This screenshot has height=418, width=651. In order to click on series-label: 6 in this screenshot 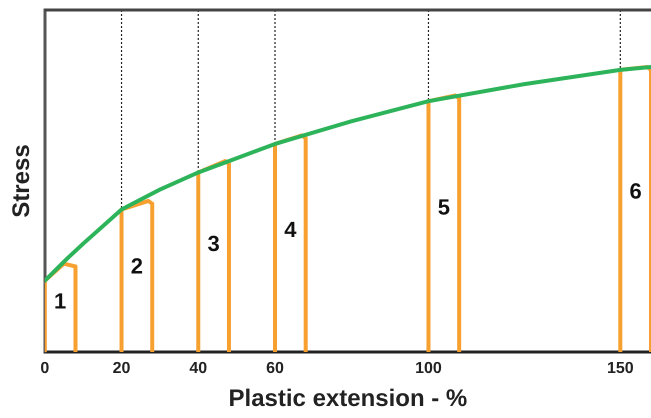, I will do `click(636, 191)`.